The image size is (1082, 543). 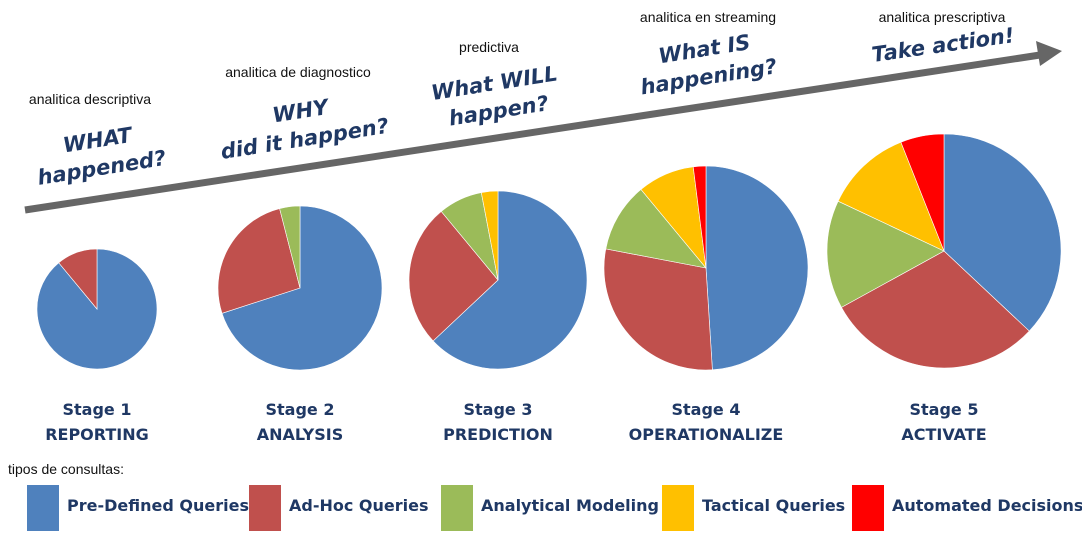 I want to click on legend-label: Automated Decisions, so click(x=987, y=505).